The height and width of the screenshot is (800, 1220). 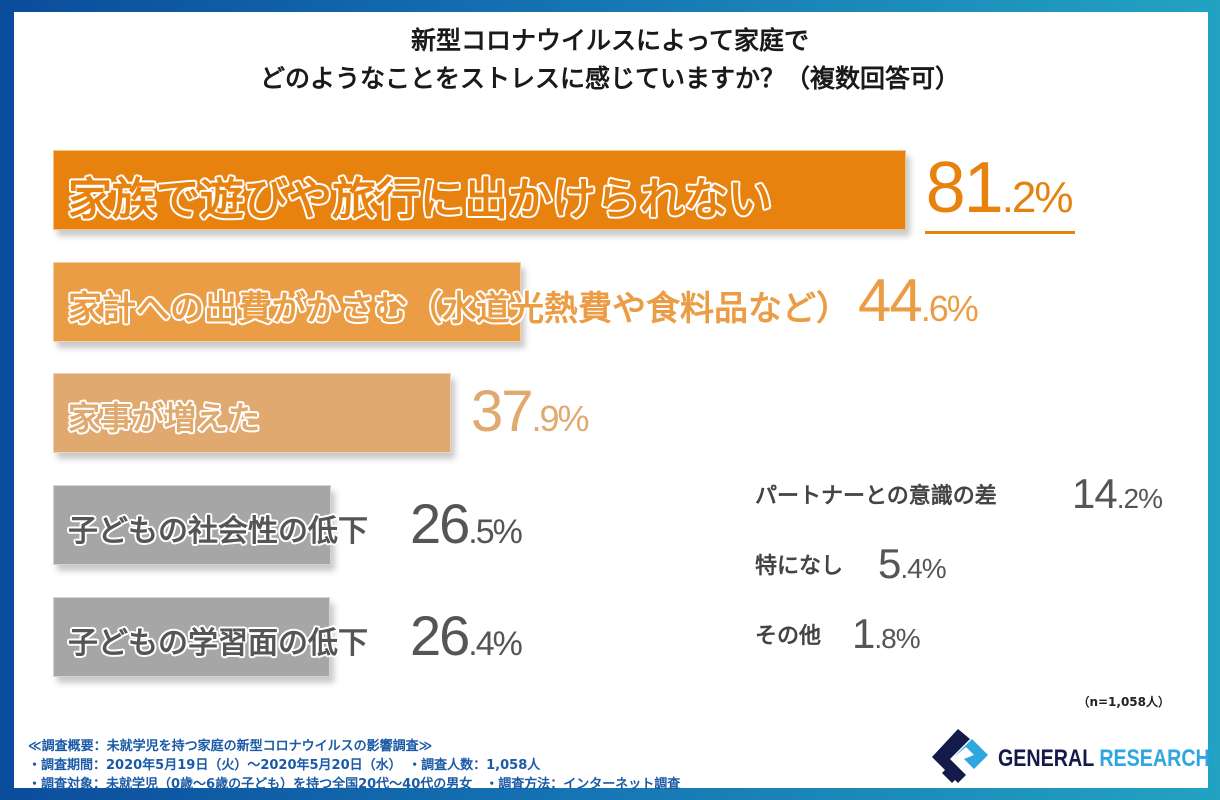 I want to click on value-label-4-integer: 26, so click(x=440, y=524).